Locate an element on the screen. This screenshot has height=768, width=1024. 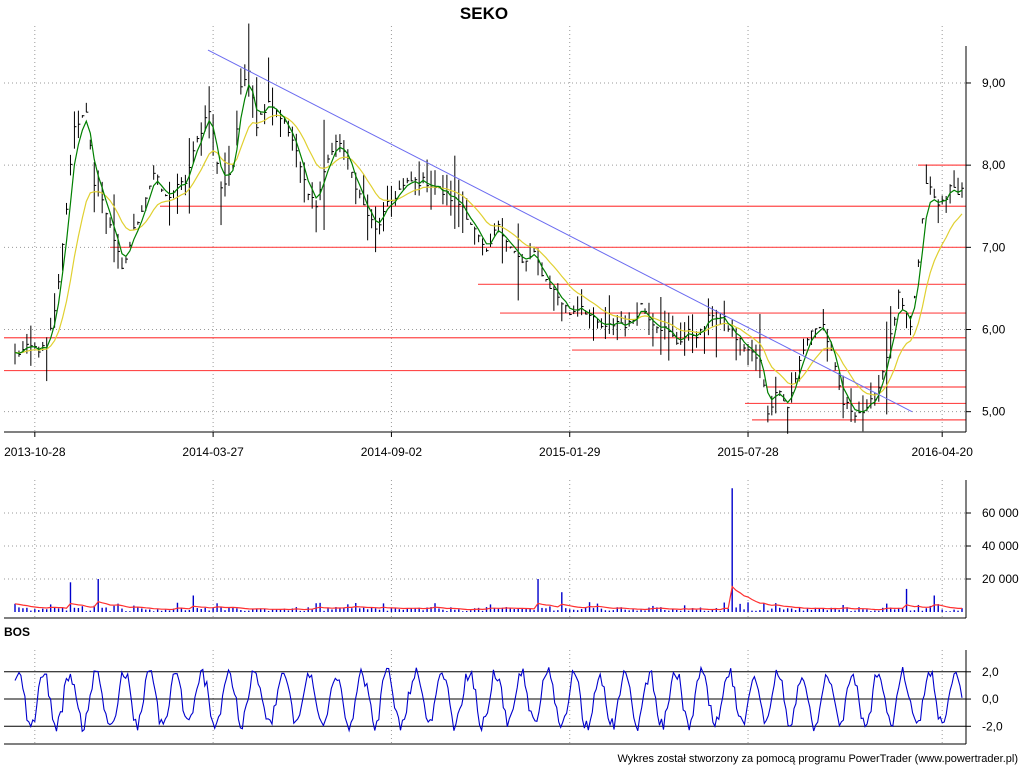
y-tick-label: 2,0 is located at coordinates (990, 672).